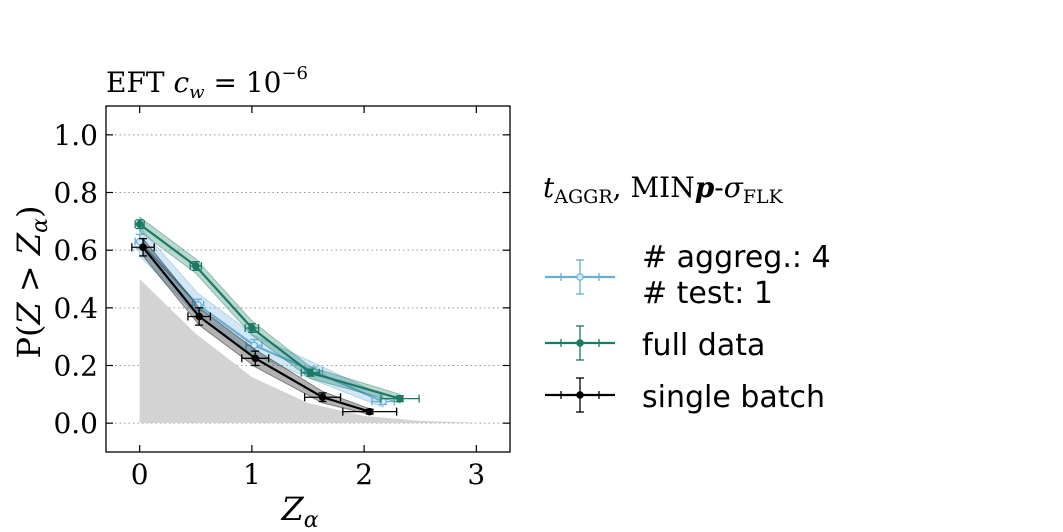  What do you see at coordinates (31, 282) in the screenshot?
I see `y-axis-label: P(Z > Zα)` at bounding box center [31, 282].